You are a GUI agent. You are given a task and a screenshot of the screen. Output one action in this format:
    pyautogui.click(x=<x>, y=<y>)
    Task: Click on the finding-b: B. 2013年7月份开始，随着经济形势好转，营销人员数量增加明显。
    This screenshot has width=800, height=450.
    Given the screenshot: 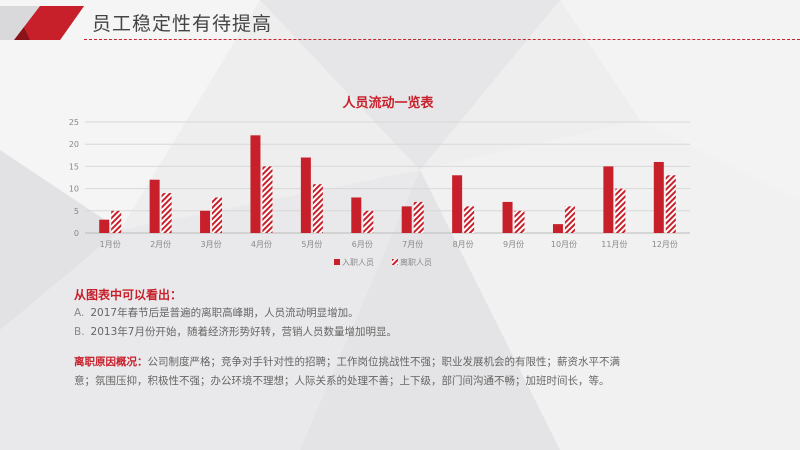 What is the action you would take?
    pyautogui.click(x=235, y=331)
    